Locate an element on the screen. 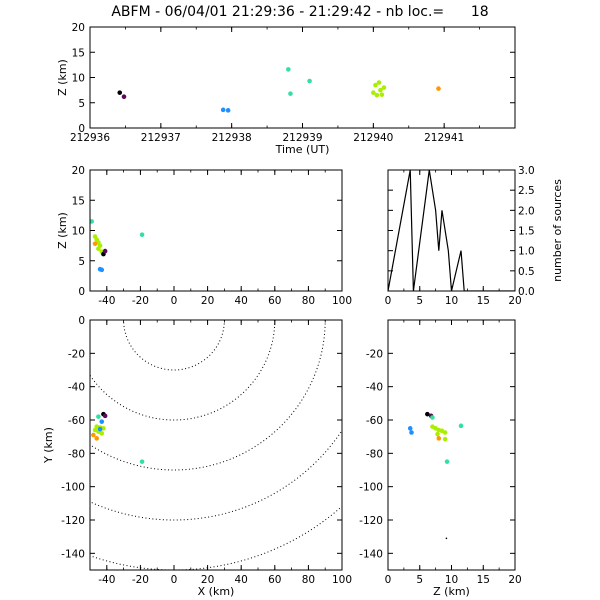 This screenshot has height=600, width=600. x-tick-label: -20 is located at coordinates (140, 580).